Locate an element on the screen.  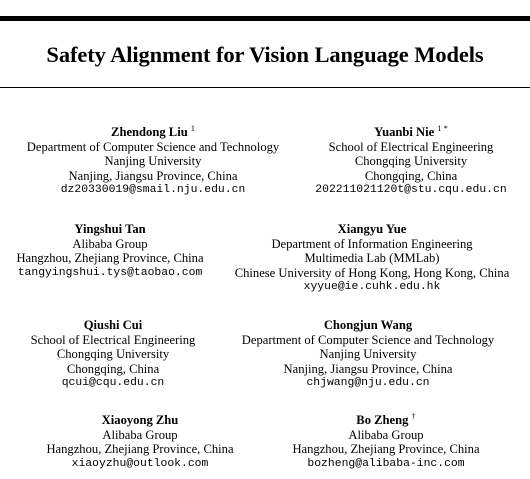
affiliation-line: Multimedia Lab (MMLab) is located at coordinates (372, 258).